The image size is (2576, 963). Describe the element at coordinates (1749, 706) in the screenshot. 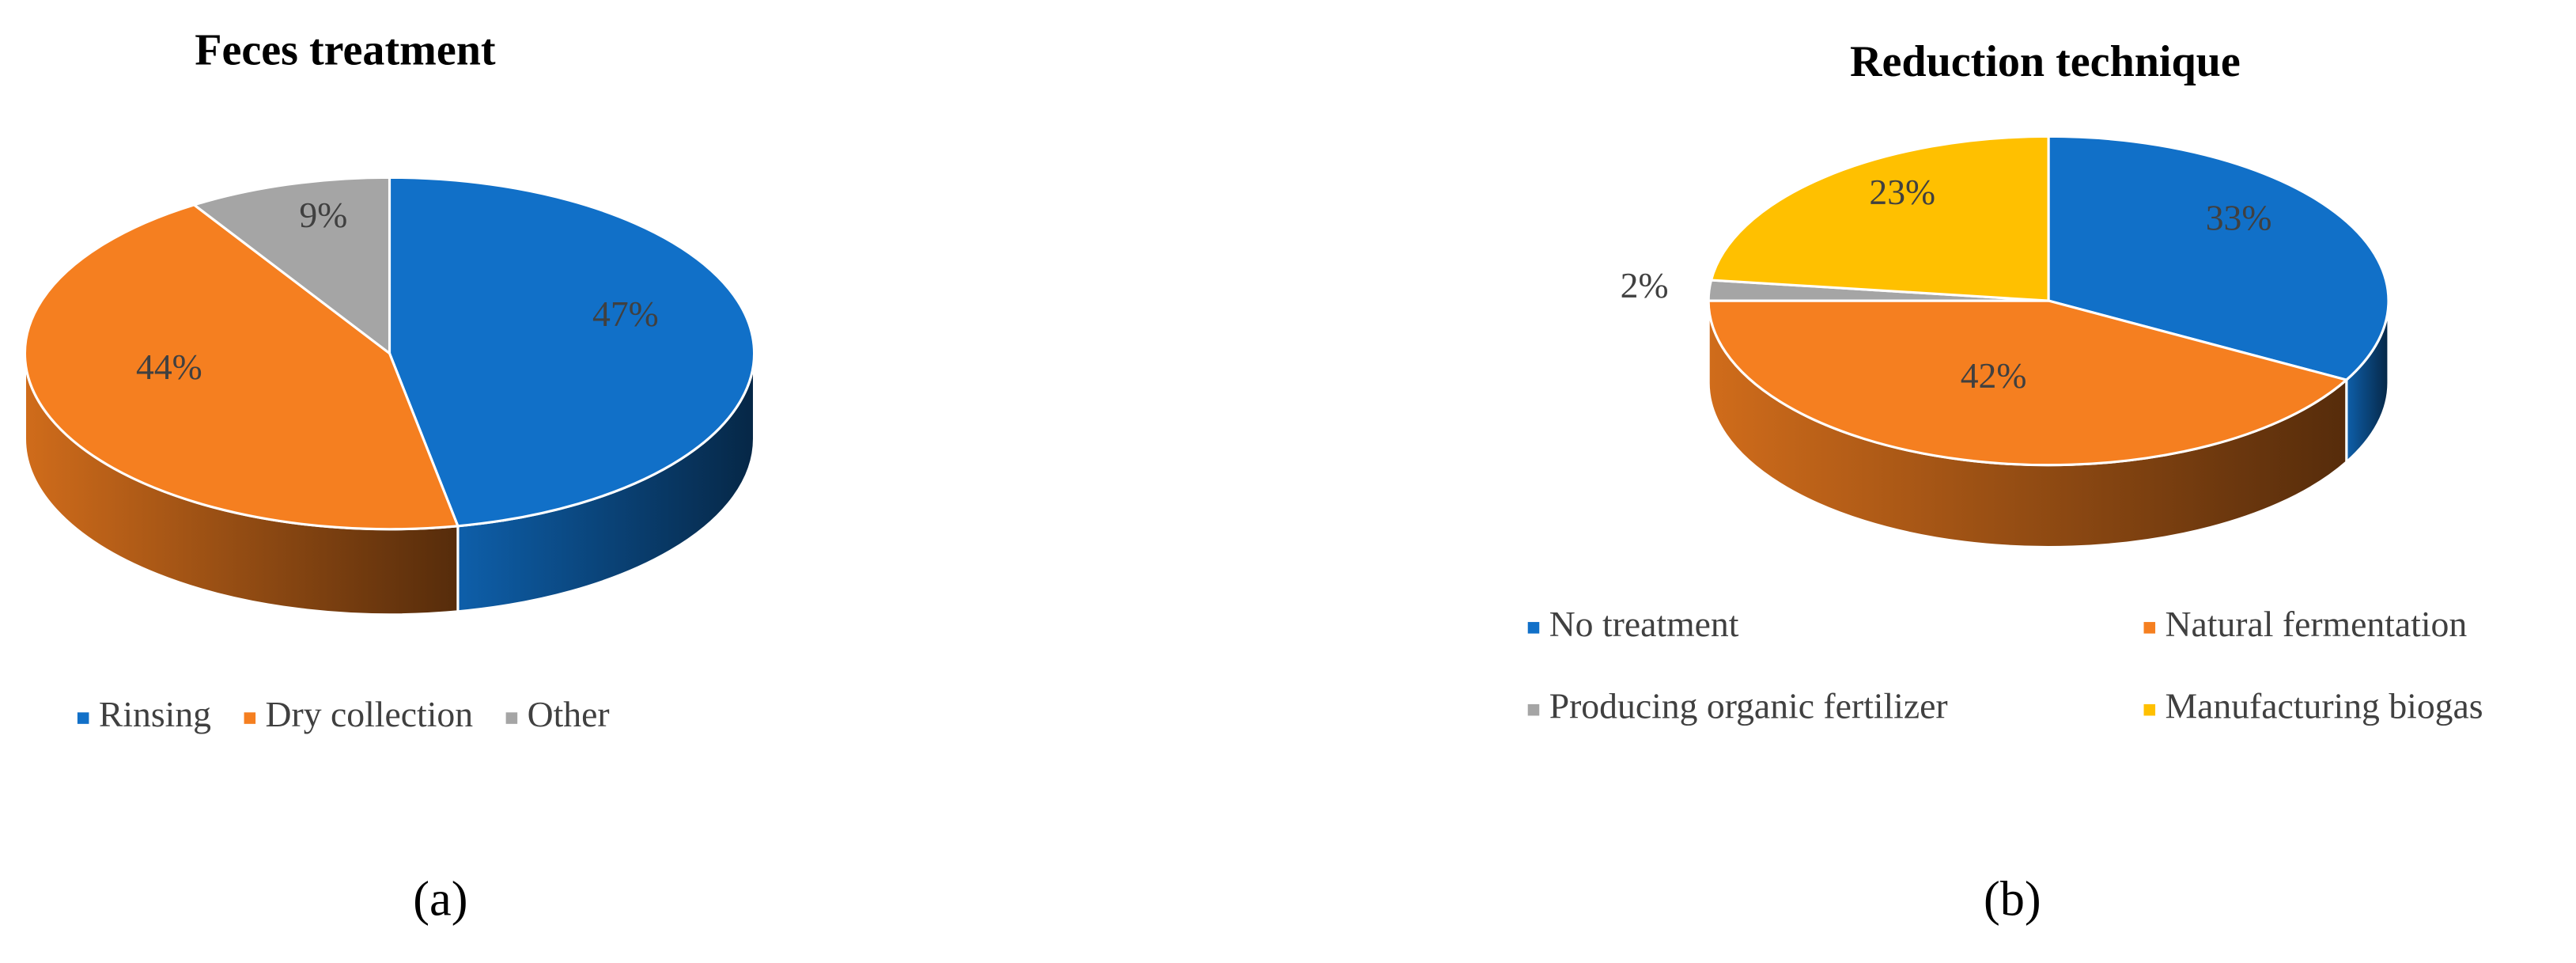

I see `legend-label: Producing organic fertilizer` at that location.